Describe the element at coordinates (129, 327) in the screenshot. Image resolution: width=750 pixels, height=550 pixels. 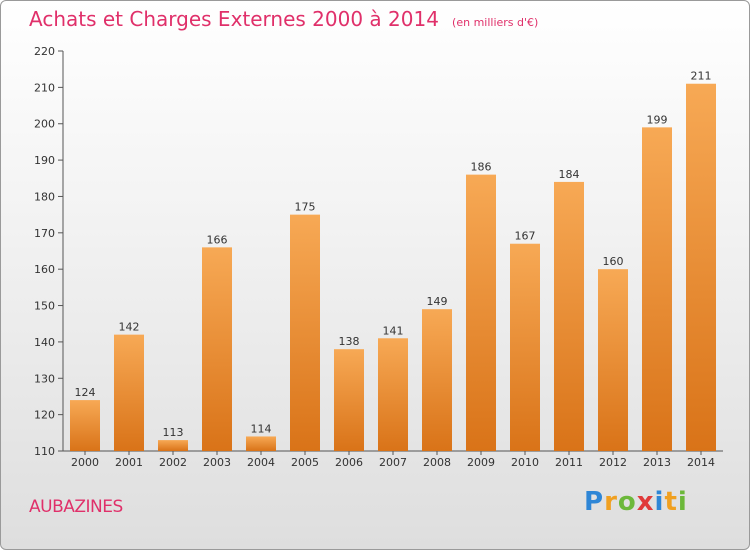
I see `data-label-2001: 142` at that location.